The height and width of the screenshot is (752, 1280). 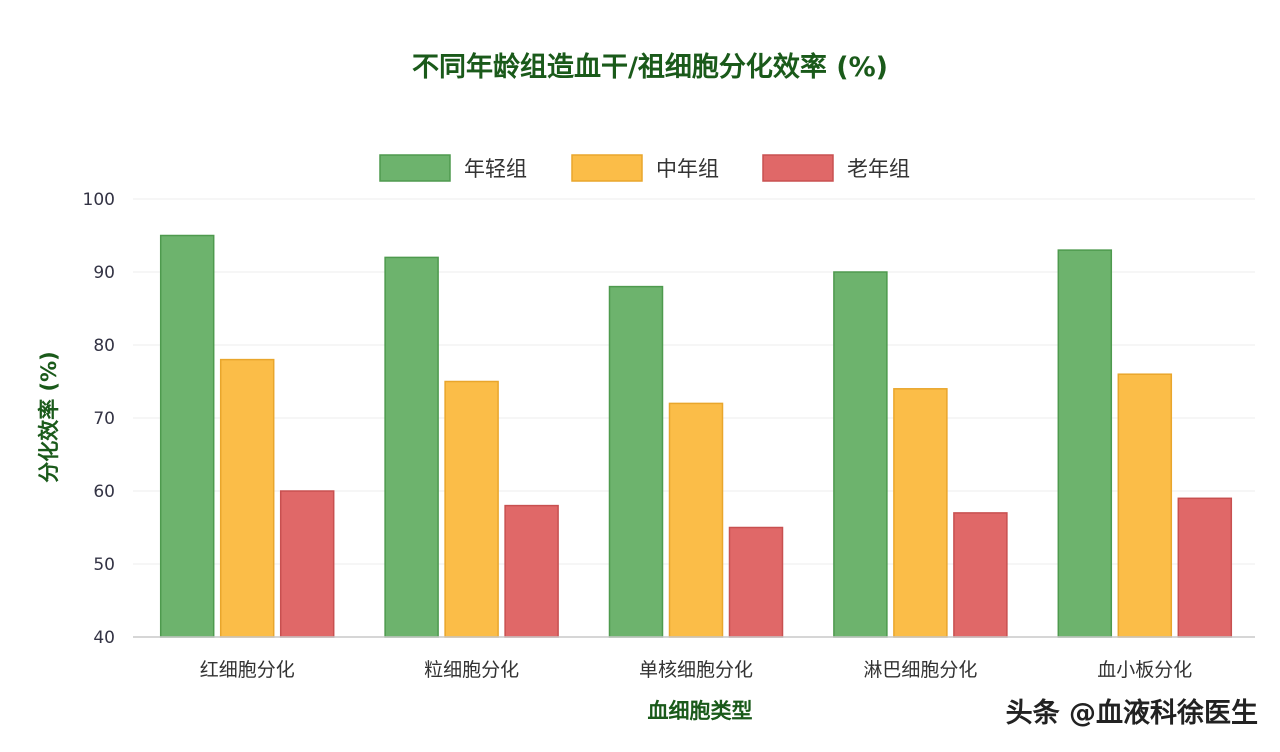 What do you see at coordinates (104, 419) in the screenshot?
I see `y-tick-label: 70` at bounding box center [104, 419].